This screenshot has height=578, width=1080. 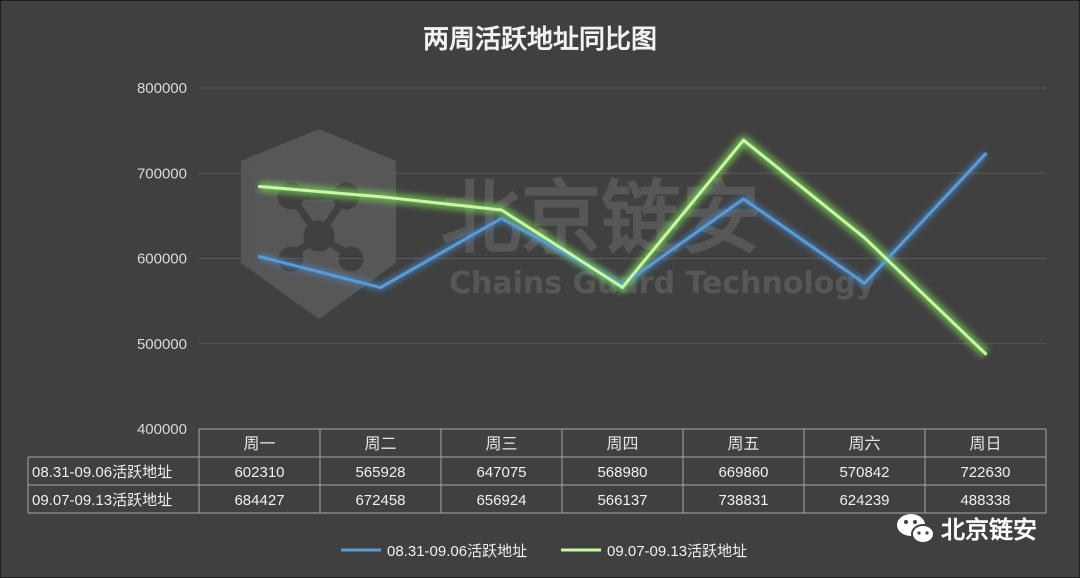 What do you see at coordinates (544, 551) in the screenshot?
I see `legend: 08.31-09.06活跃地址 09.07-09.13活跃地址` at bounding box center [544, 551].